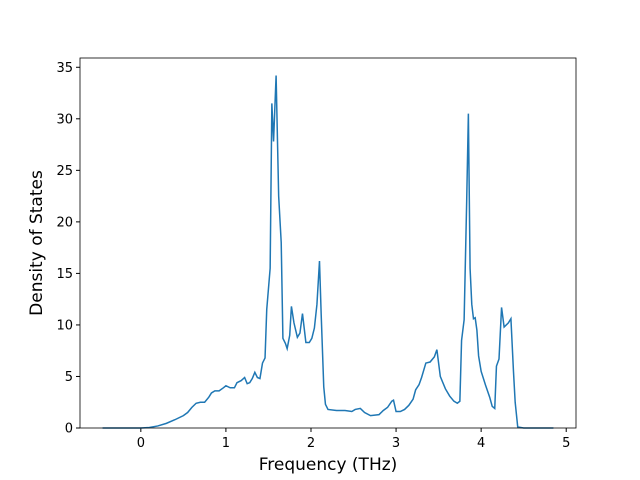 Image resolution: width=640 pixels, height=480 pixels. What do you see at coordinates (396, 443) in the screenshot?
I see `x-tick-label: 3` at bounding box center [396, 443].